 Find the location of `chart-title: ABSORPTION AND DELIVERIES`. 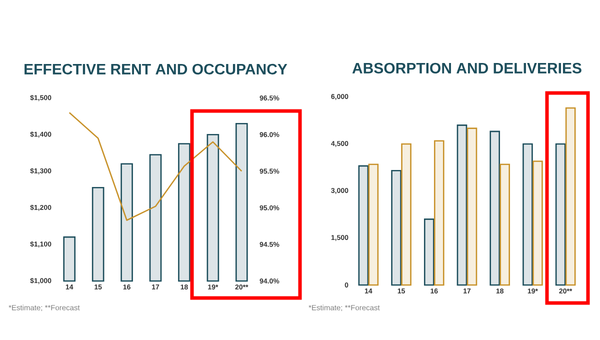

chart-title: ABSORPTION AND DELIVERIES is located at coordinates (467, 68).